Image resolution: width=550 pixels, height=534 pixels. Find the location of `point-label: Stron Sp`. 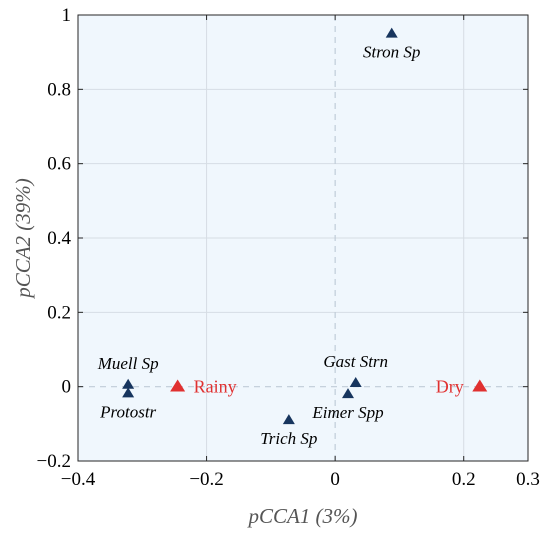

point-label: Stron Sp is located at coordinates (391, 52).